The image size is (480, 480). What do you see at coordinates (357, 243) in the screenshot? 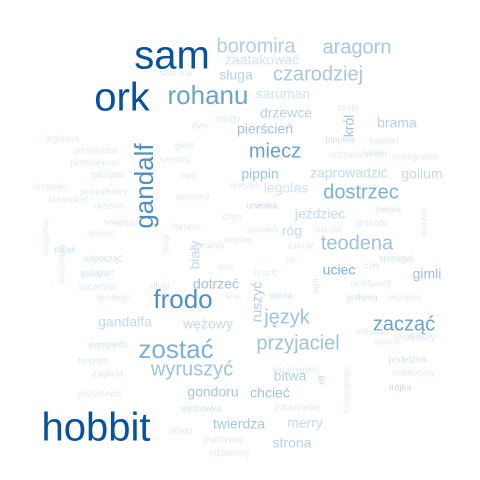
I see `word-teodena: teodena` at bounding box center [357, 243].